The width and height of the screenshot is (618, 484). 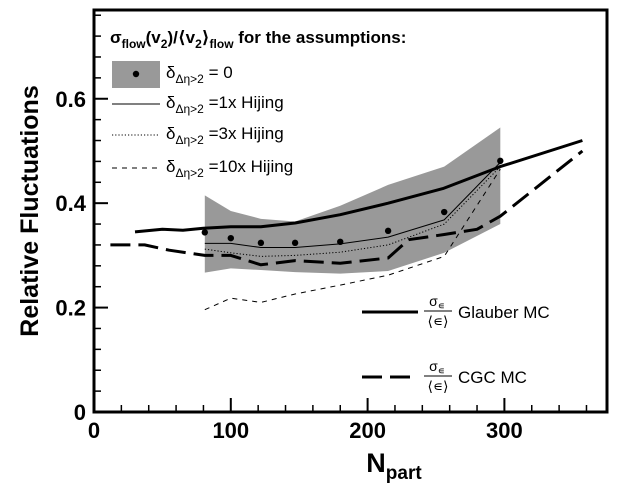 I want to click on x-tick-label: 200, so click(x=367, y=430).